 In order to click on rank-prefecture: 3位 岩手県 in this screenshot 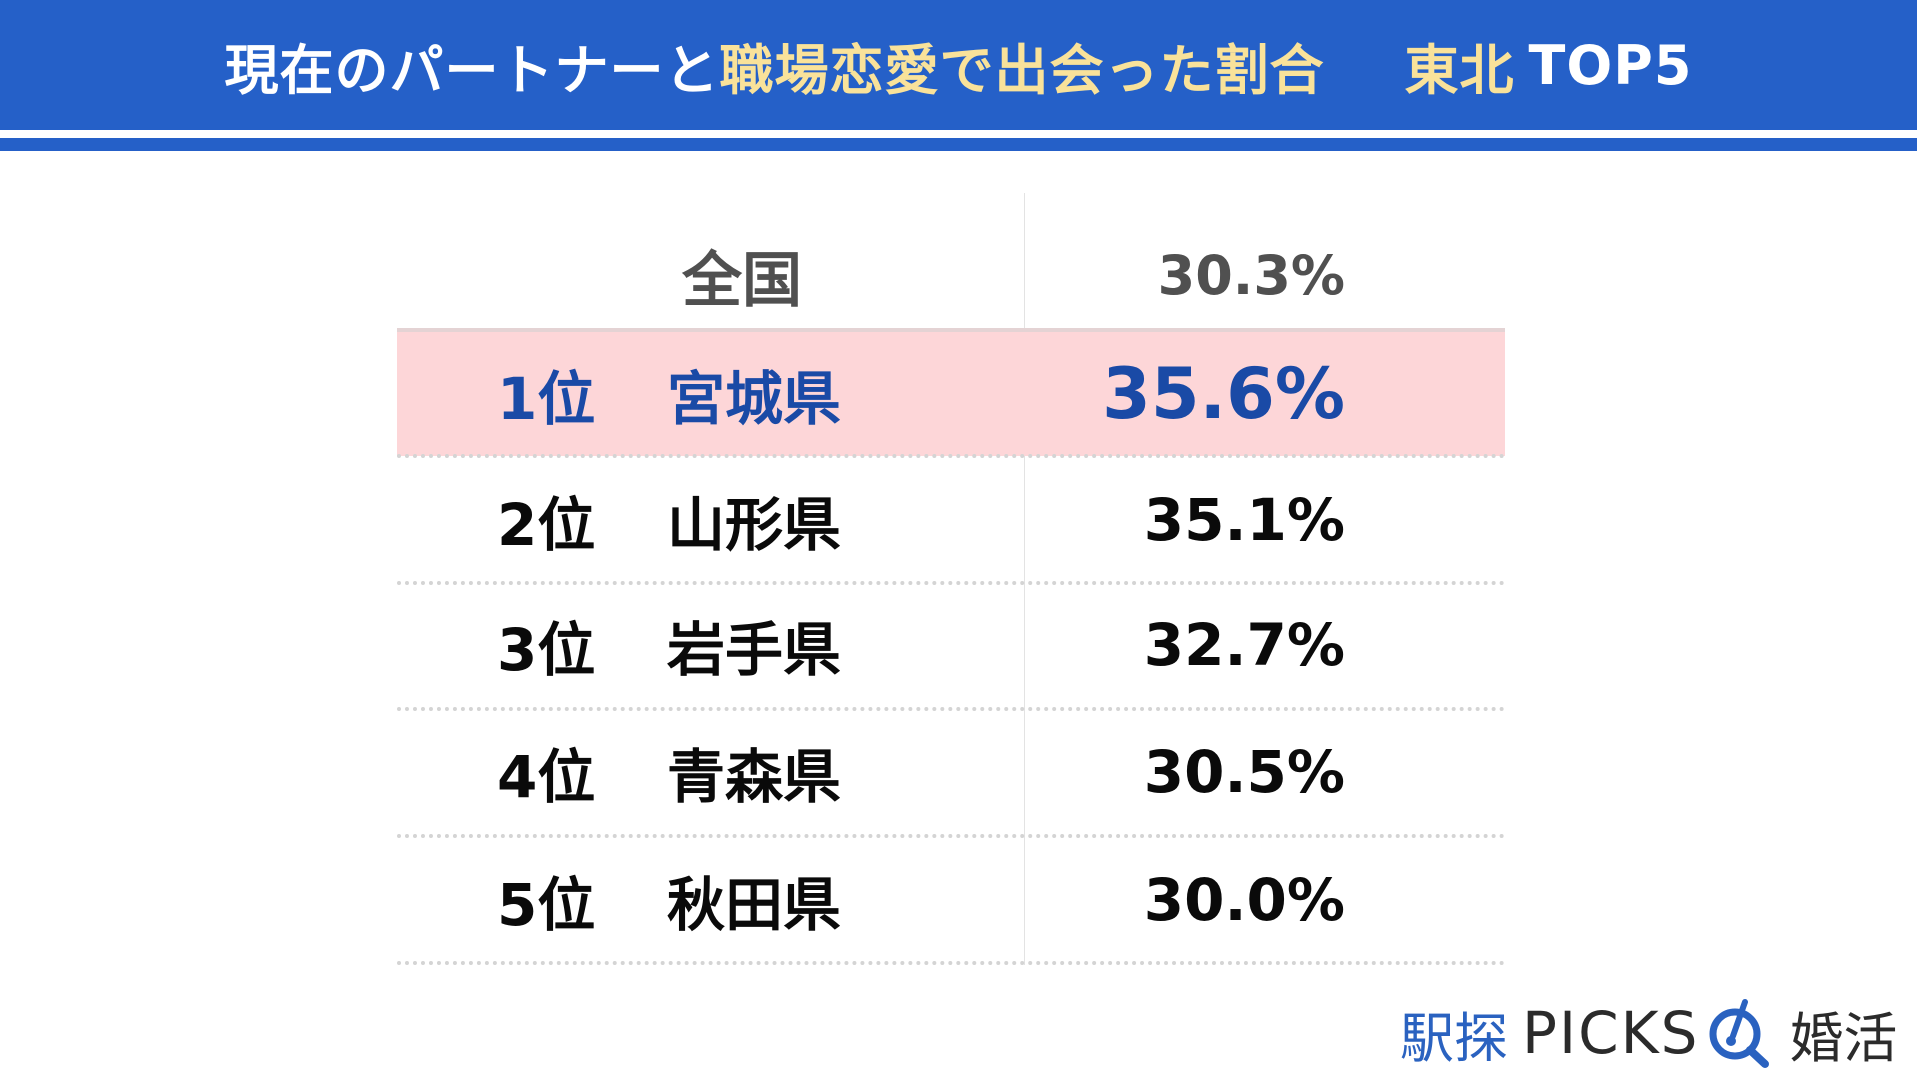, I will do `click(669, 645)`.